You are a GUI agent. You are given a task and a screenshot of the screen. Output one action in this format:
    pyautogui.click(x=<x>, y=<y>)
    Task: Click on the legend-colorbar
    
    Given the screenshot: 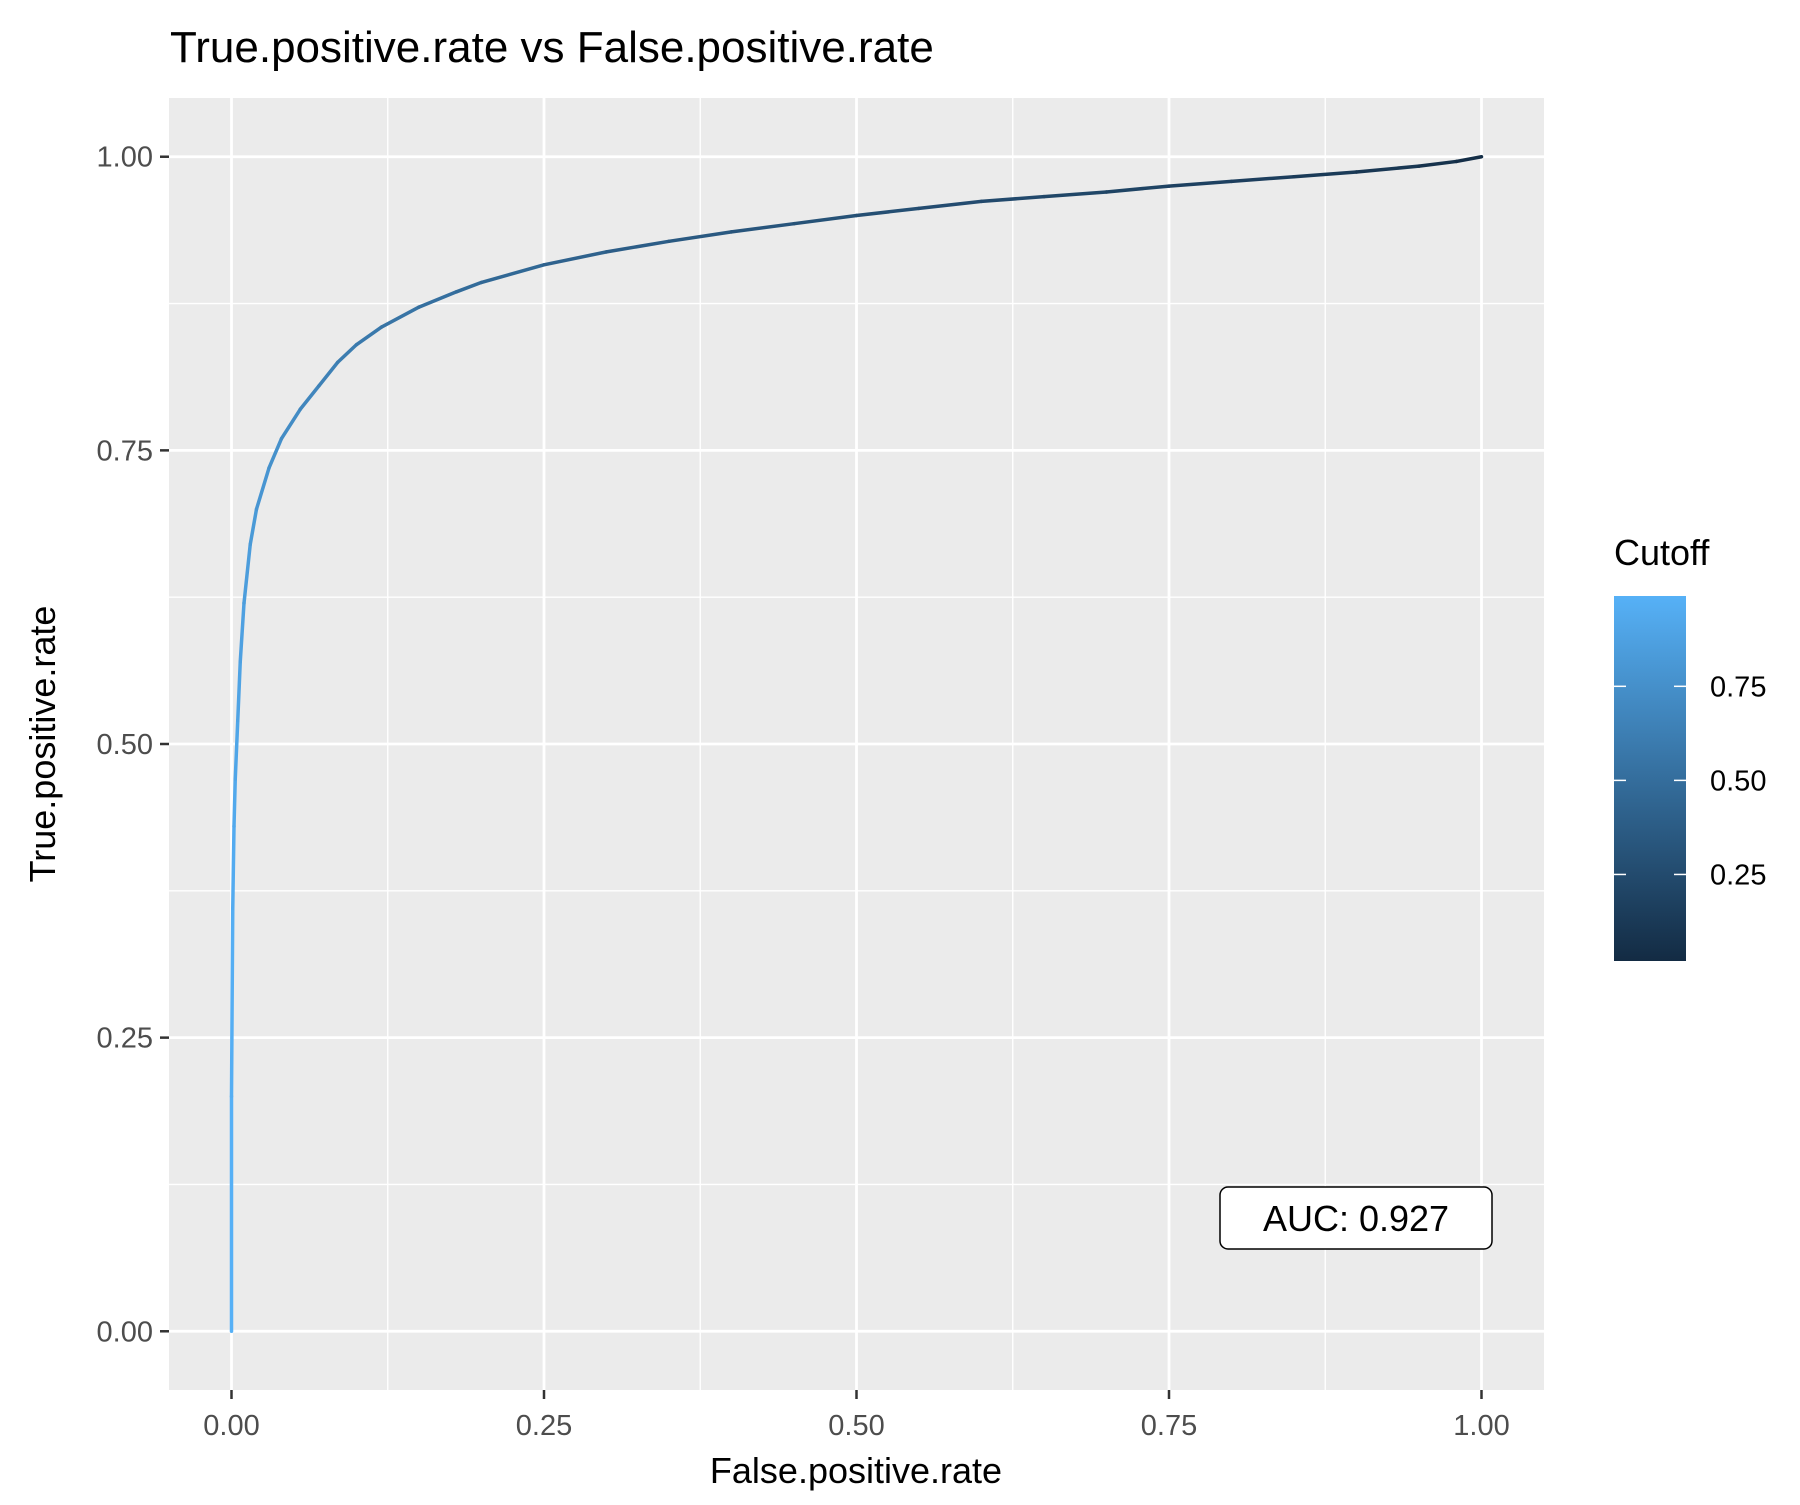 What is the action you would take?
    pyautogui.click(x=1650, y=778)
    